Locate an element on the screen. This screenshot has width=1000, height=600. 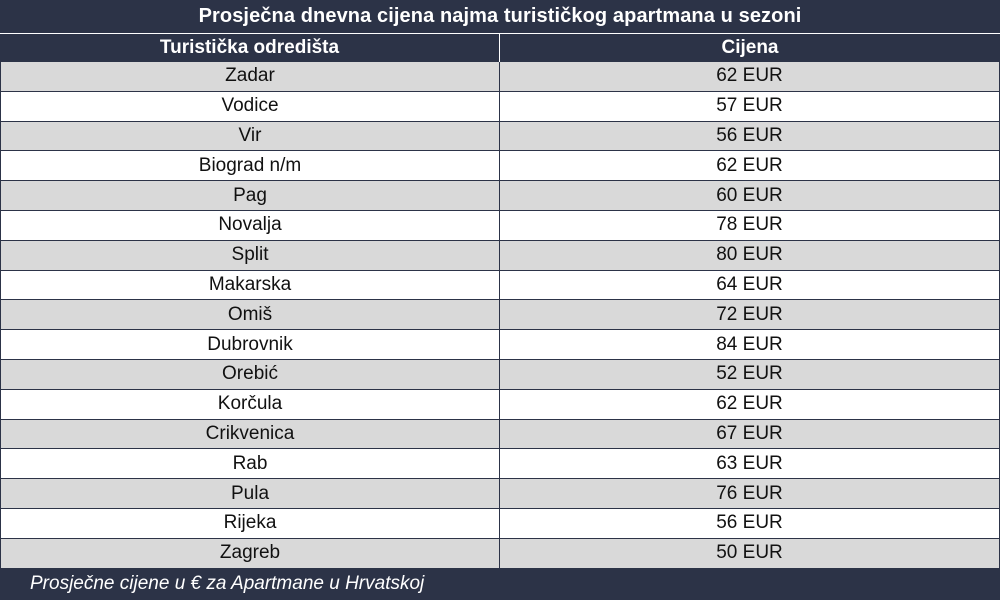
cell-destination: Zadar is located at coordinates (250, 76).